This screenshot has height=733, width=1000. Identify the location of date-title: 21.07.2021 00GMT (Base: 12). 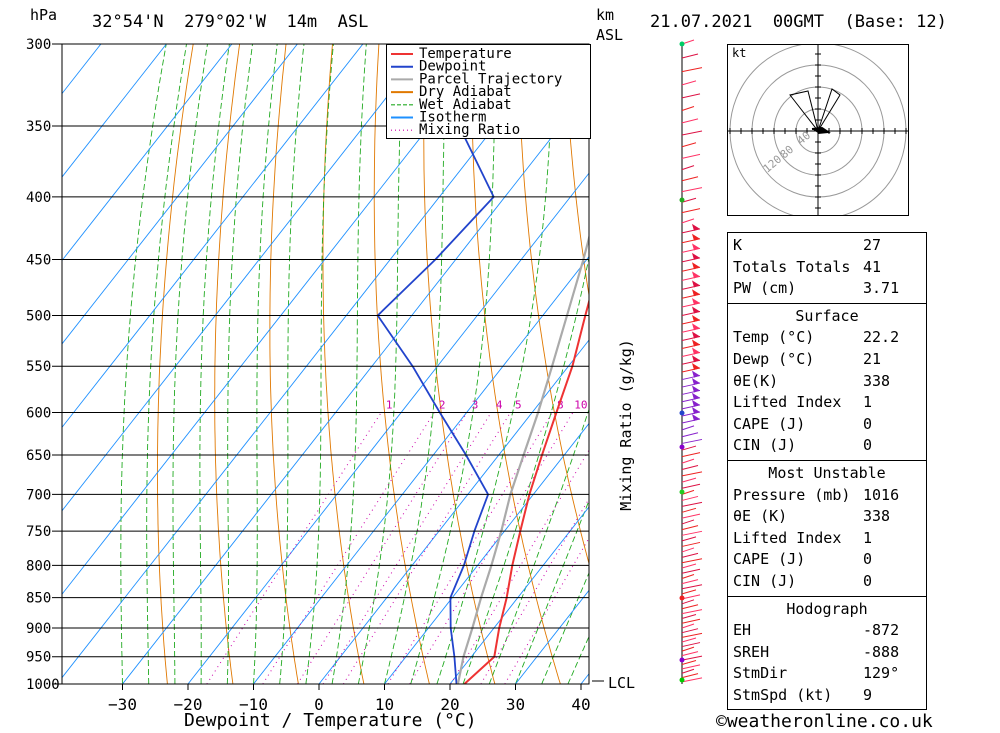
(798, 22).